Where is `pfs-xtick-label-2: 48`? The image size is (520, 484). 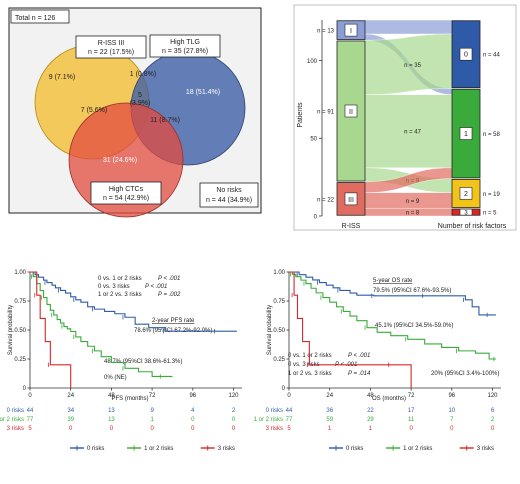 pfs-xtick-label-2: 48 is located at coordinates (111, 396).